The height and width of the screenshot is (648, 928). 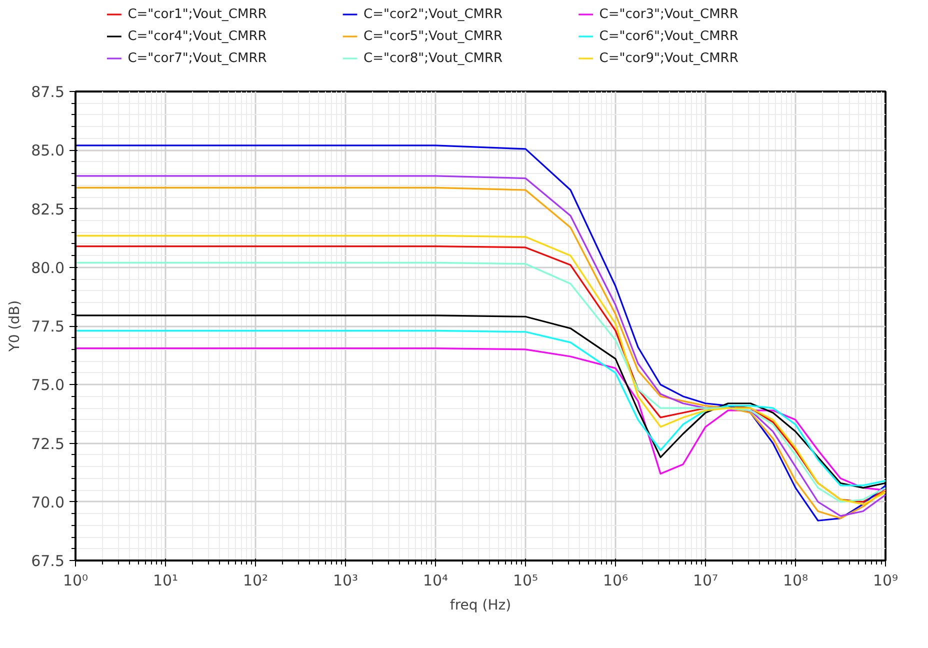 What do you see at coordinates (48, 327) in the screenshot?
I see `y-tick-label: 77.5` at bounding box center [48, 327].